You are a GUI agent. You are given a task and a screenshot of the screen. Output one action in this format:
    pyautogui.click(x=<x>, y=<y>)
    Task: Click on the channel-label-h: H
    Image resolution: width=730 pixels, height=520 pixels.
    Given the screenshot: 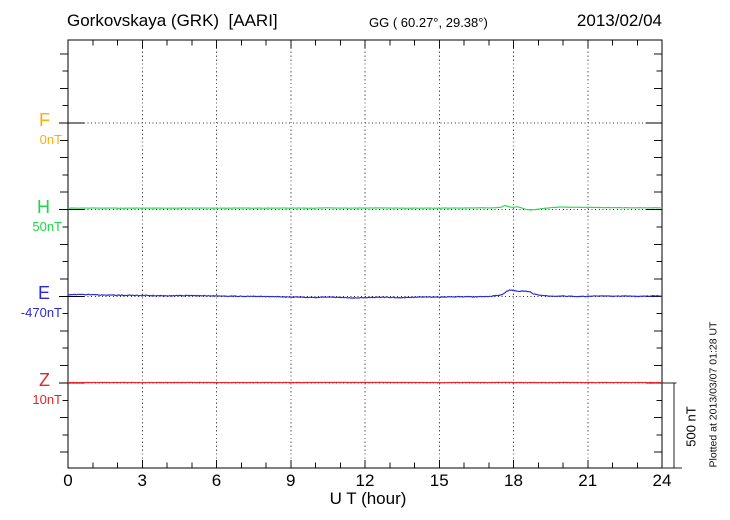 What is the action you would take?
    pyautogui.click(x=43, y=207)
    